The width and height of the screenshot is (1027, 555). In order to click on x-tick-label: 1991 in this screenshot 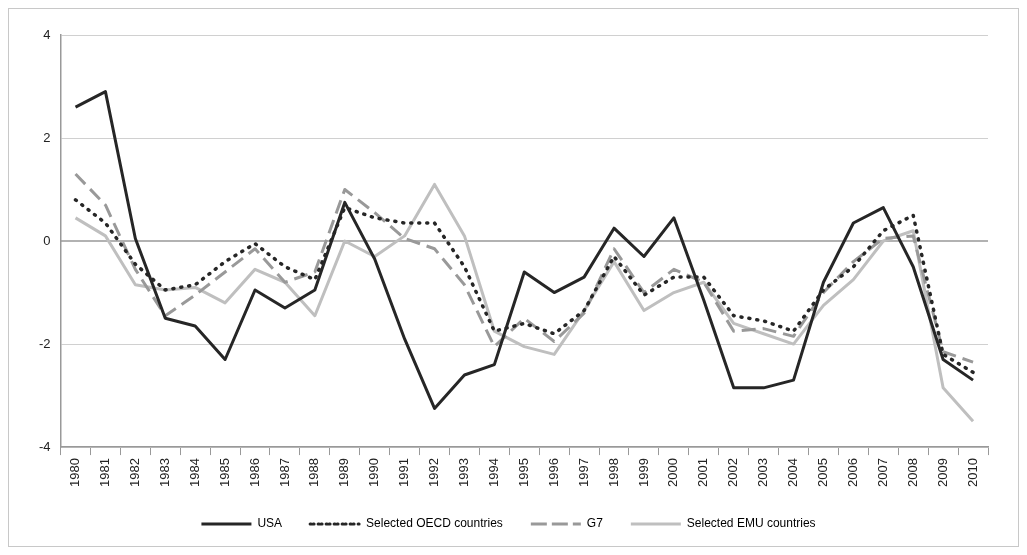, I will do `click(404, 472)`.